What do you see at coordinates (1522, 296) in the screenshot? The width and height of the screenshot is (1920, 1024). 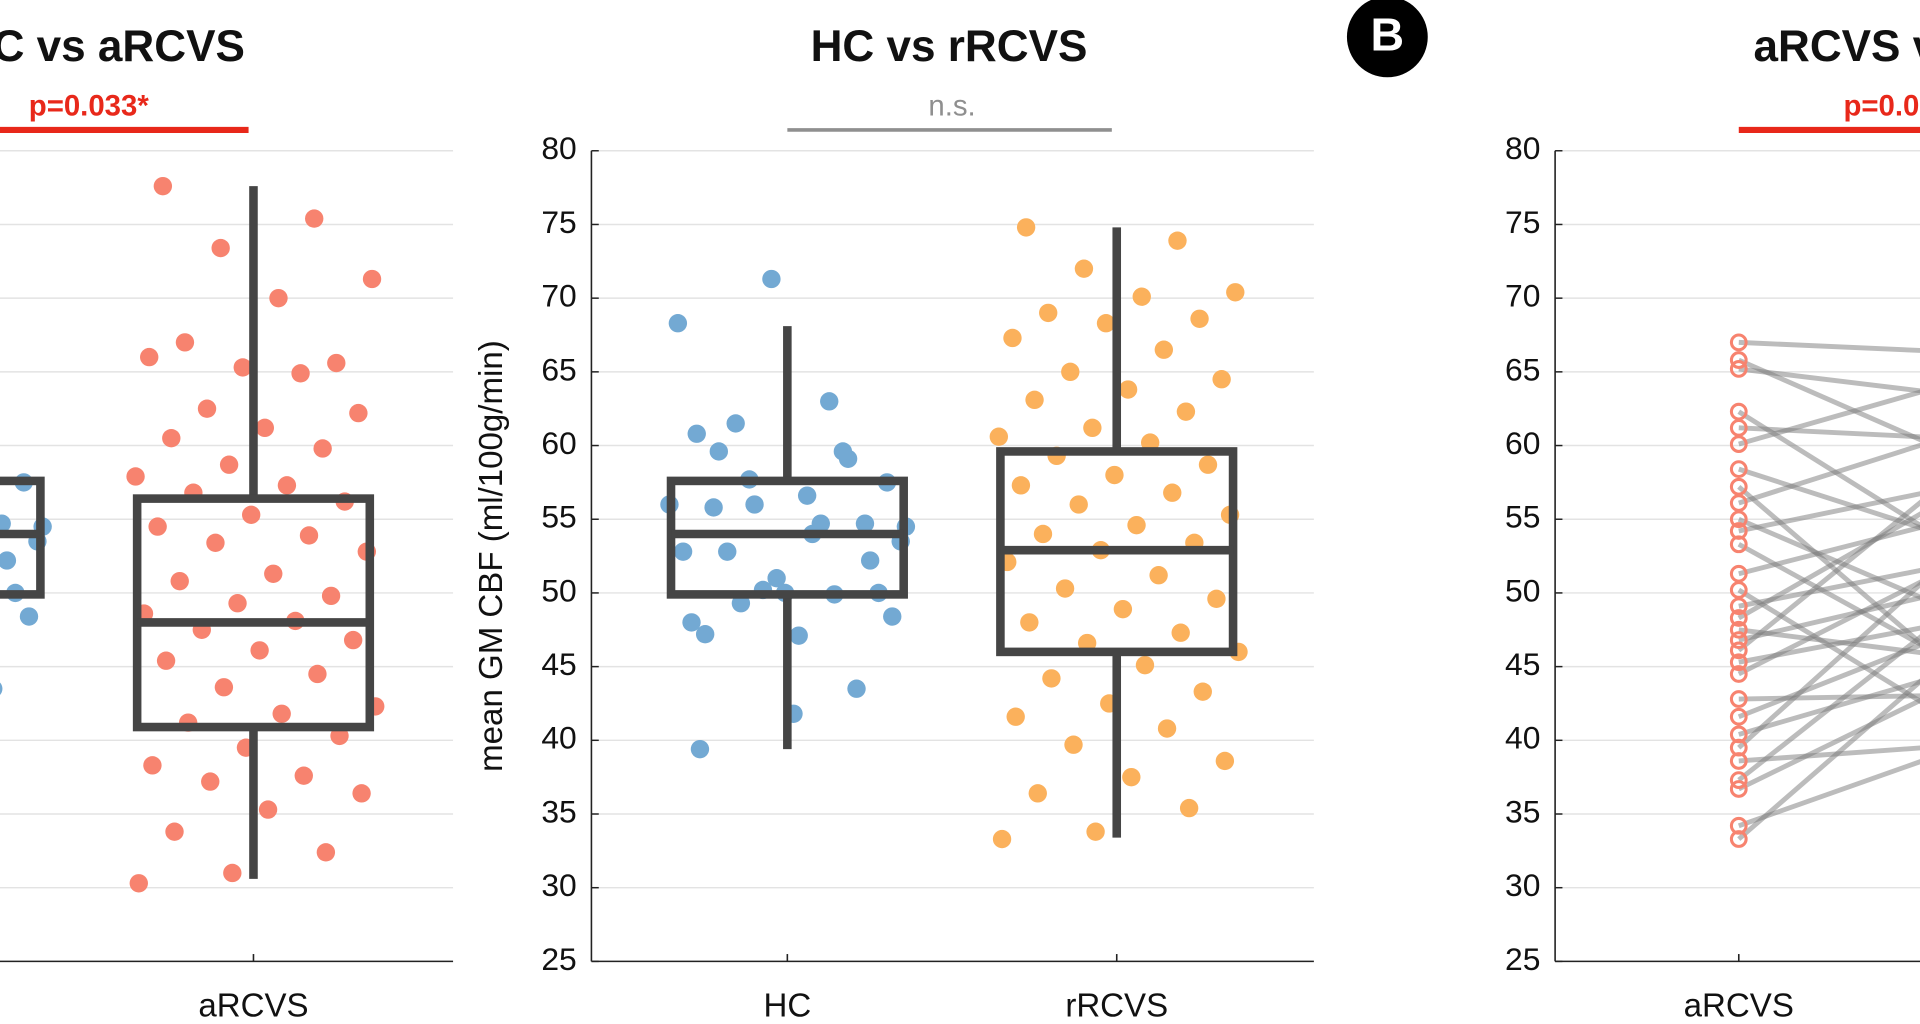 I see `y-tick-label: 70` at bounding box center [1522, 296].